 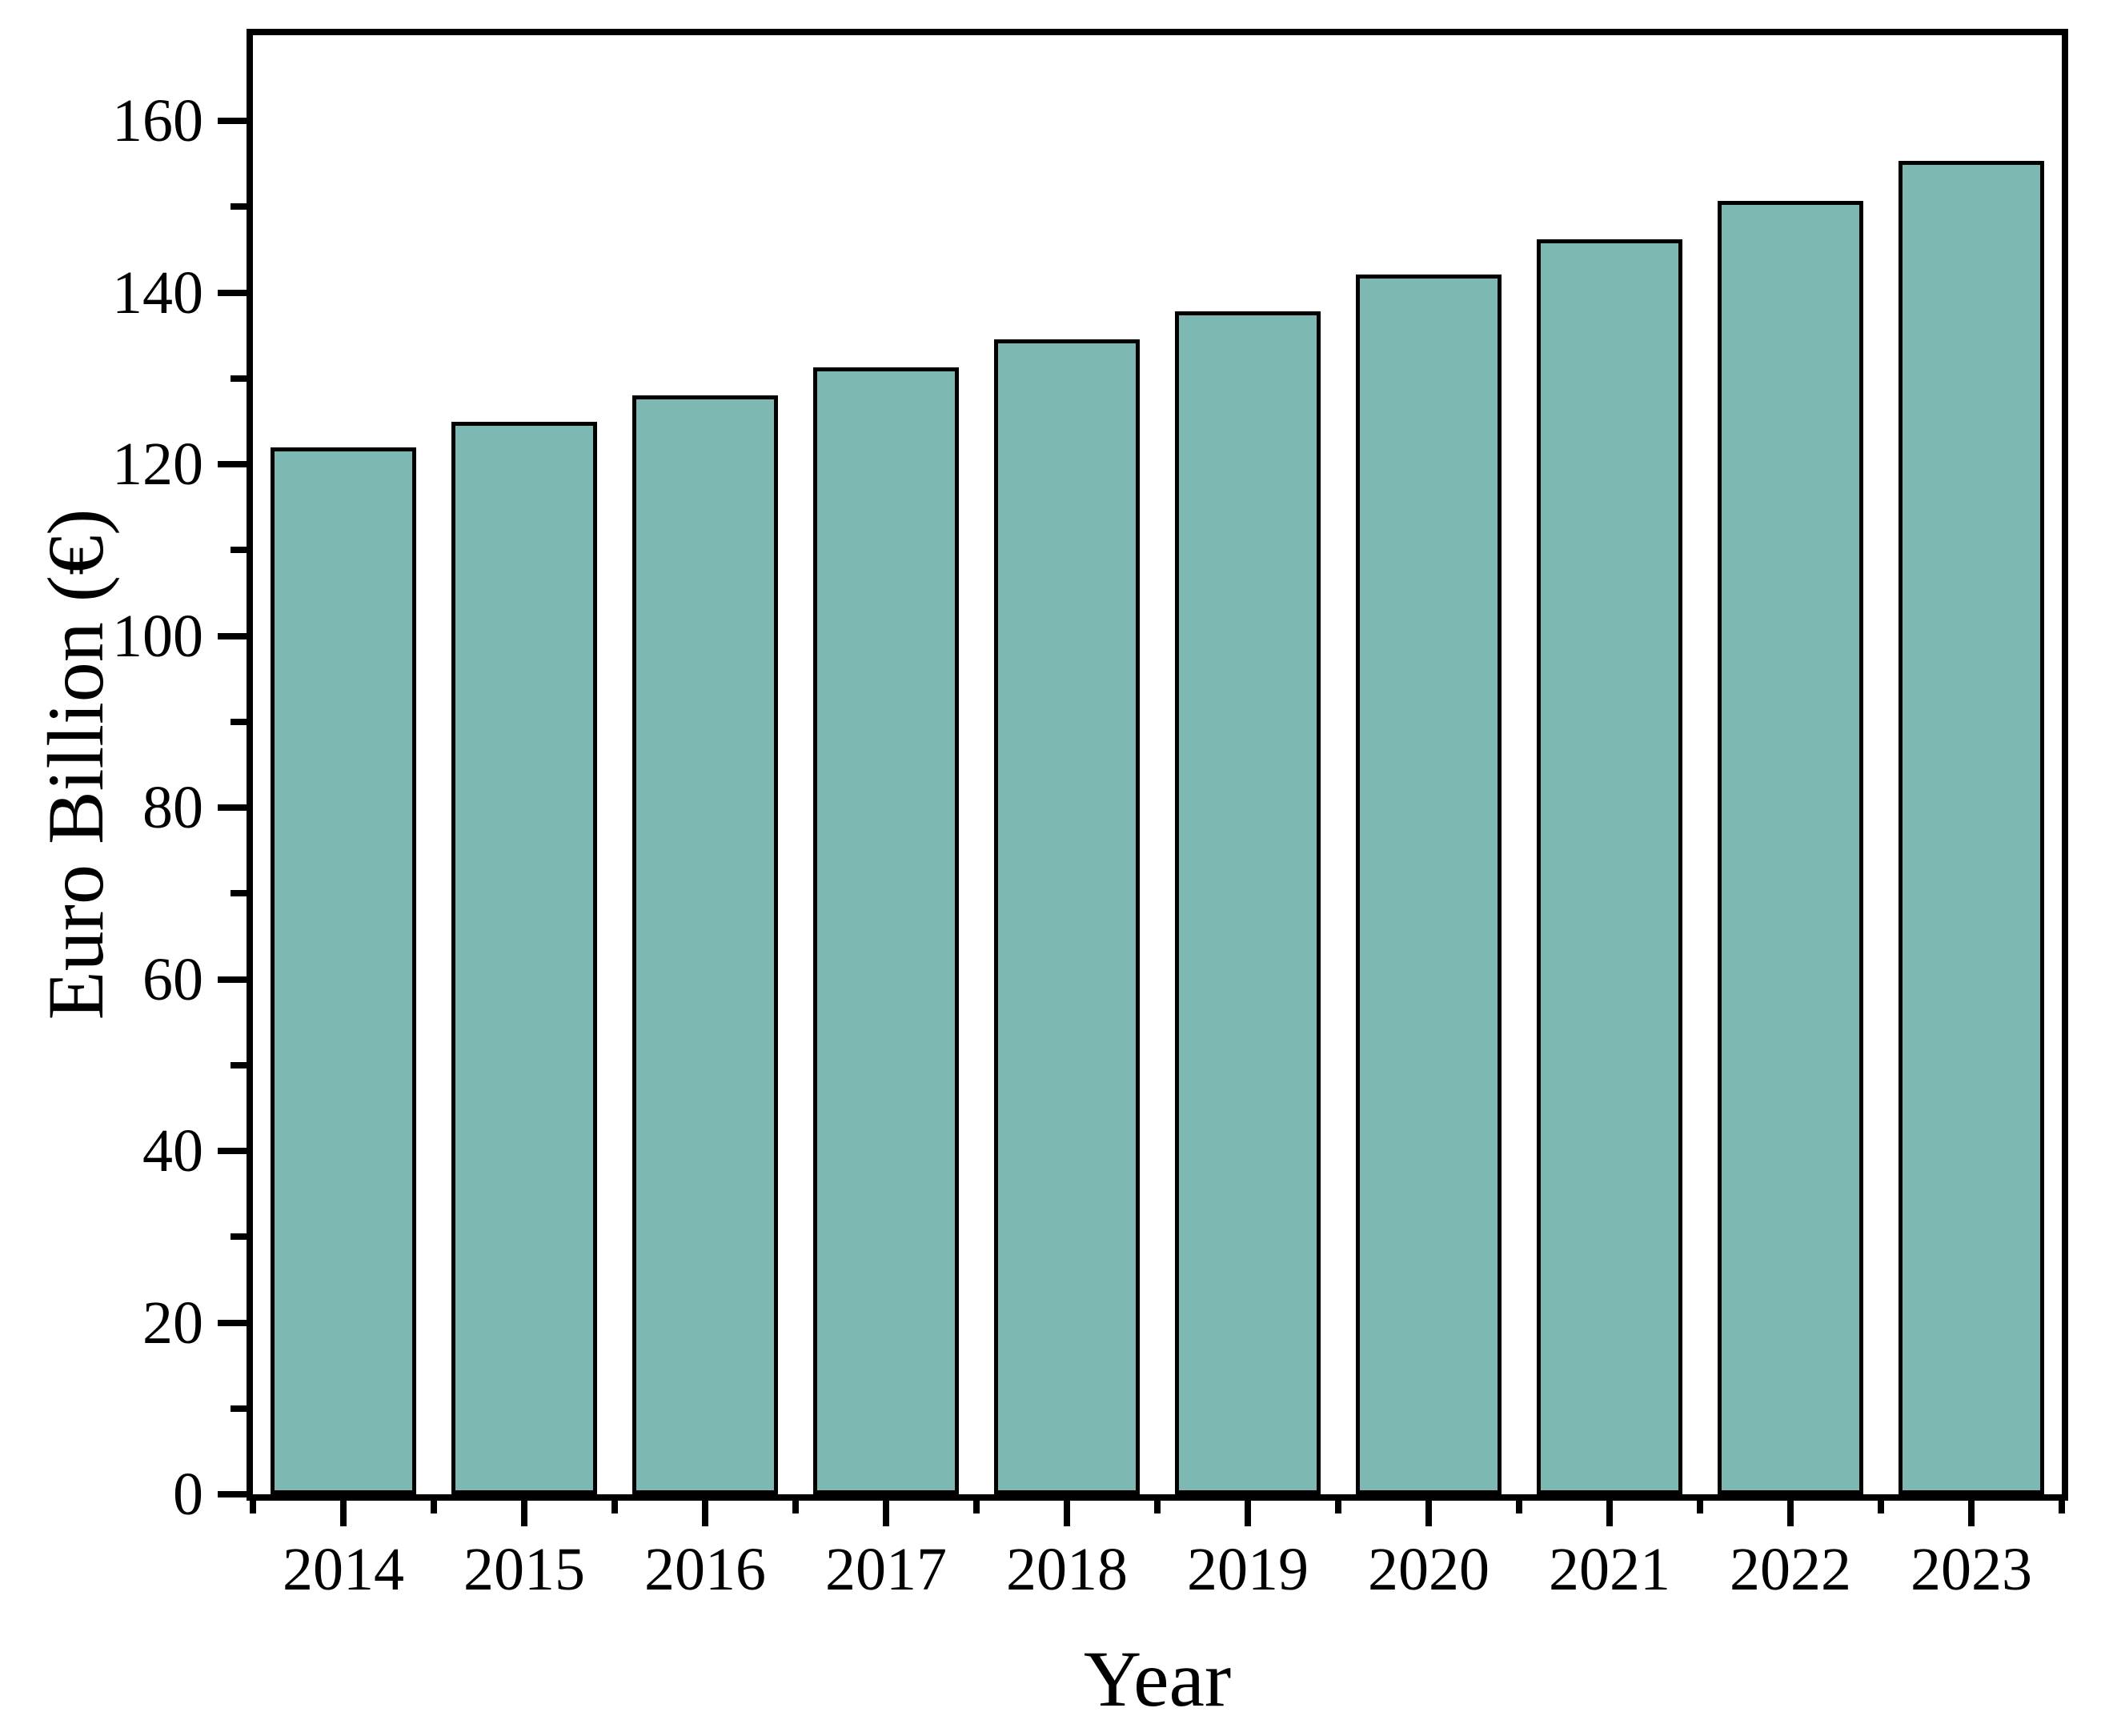 What do you see at coordinates (705, 945) in the screenshot?
I see `bar-2016` at bounding box center [705, 945].